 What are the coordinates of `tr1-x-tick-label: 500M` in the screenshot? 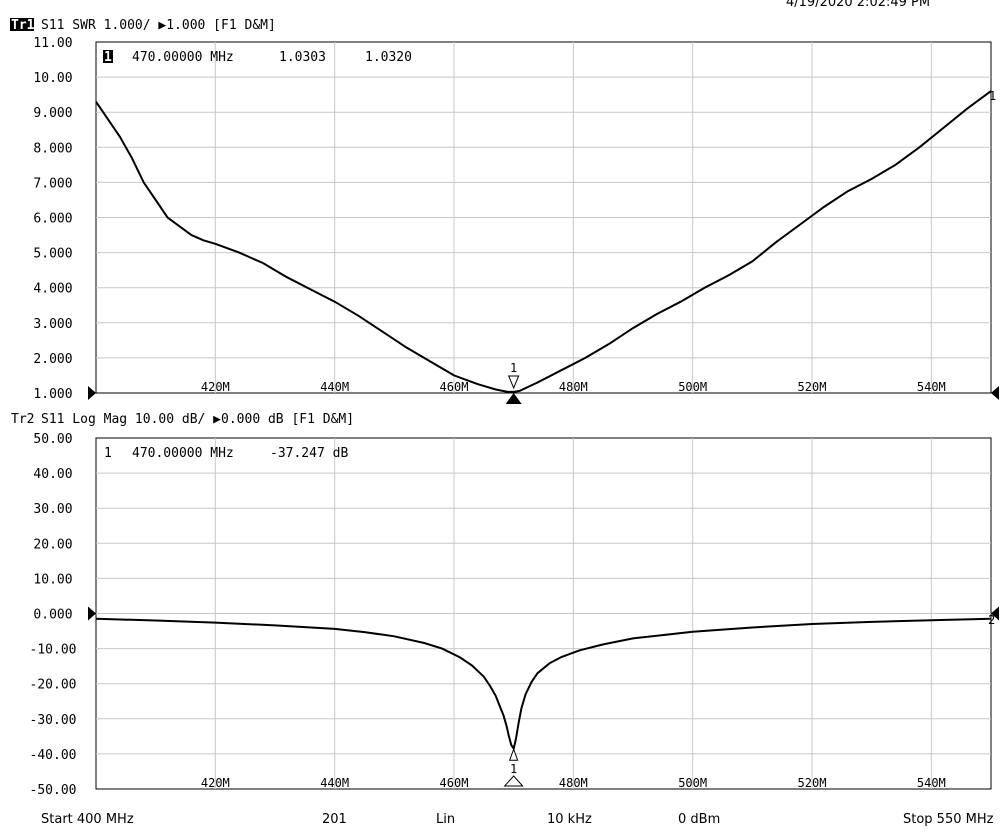 It's located at (692, 387).